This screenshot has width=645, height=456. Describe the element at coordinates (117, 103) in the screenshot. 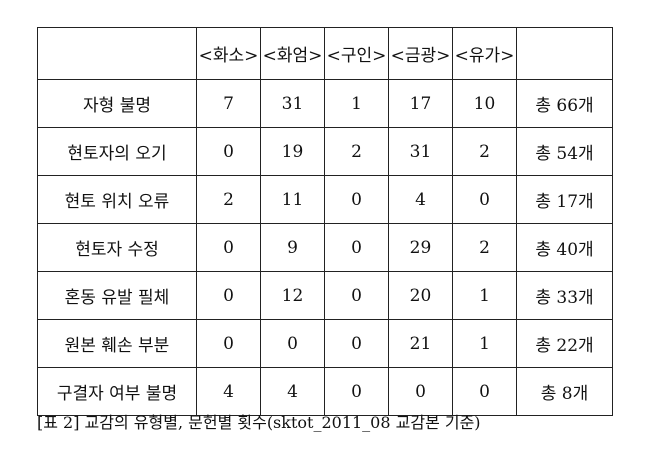

I see `row-label-cell: 자형 불명` at that location.